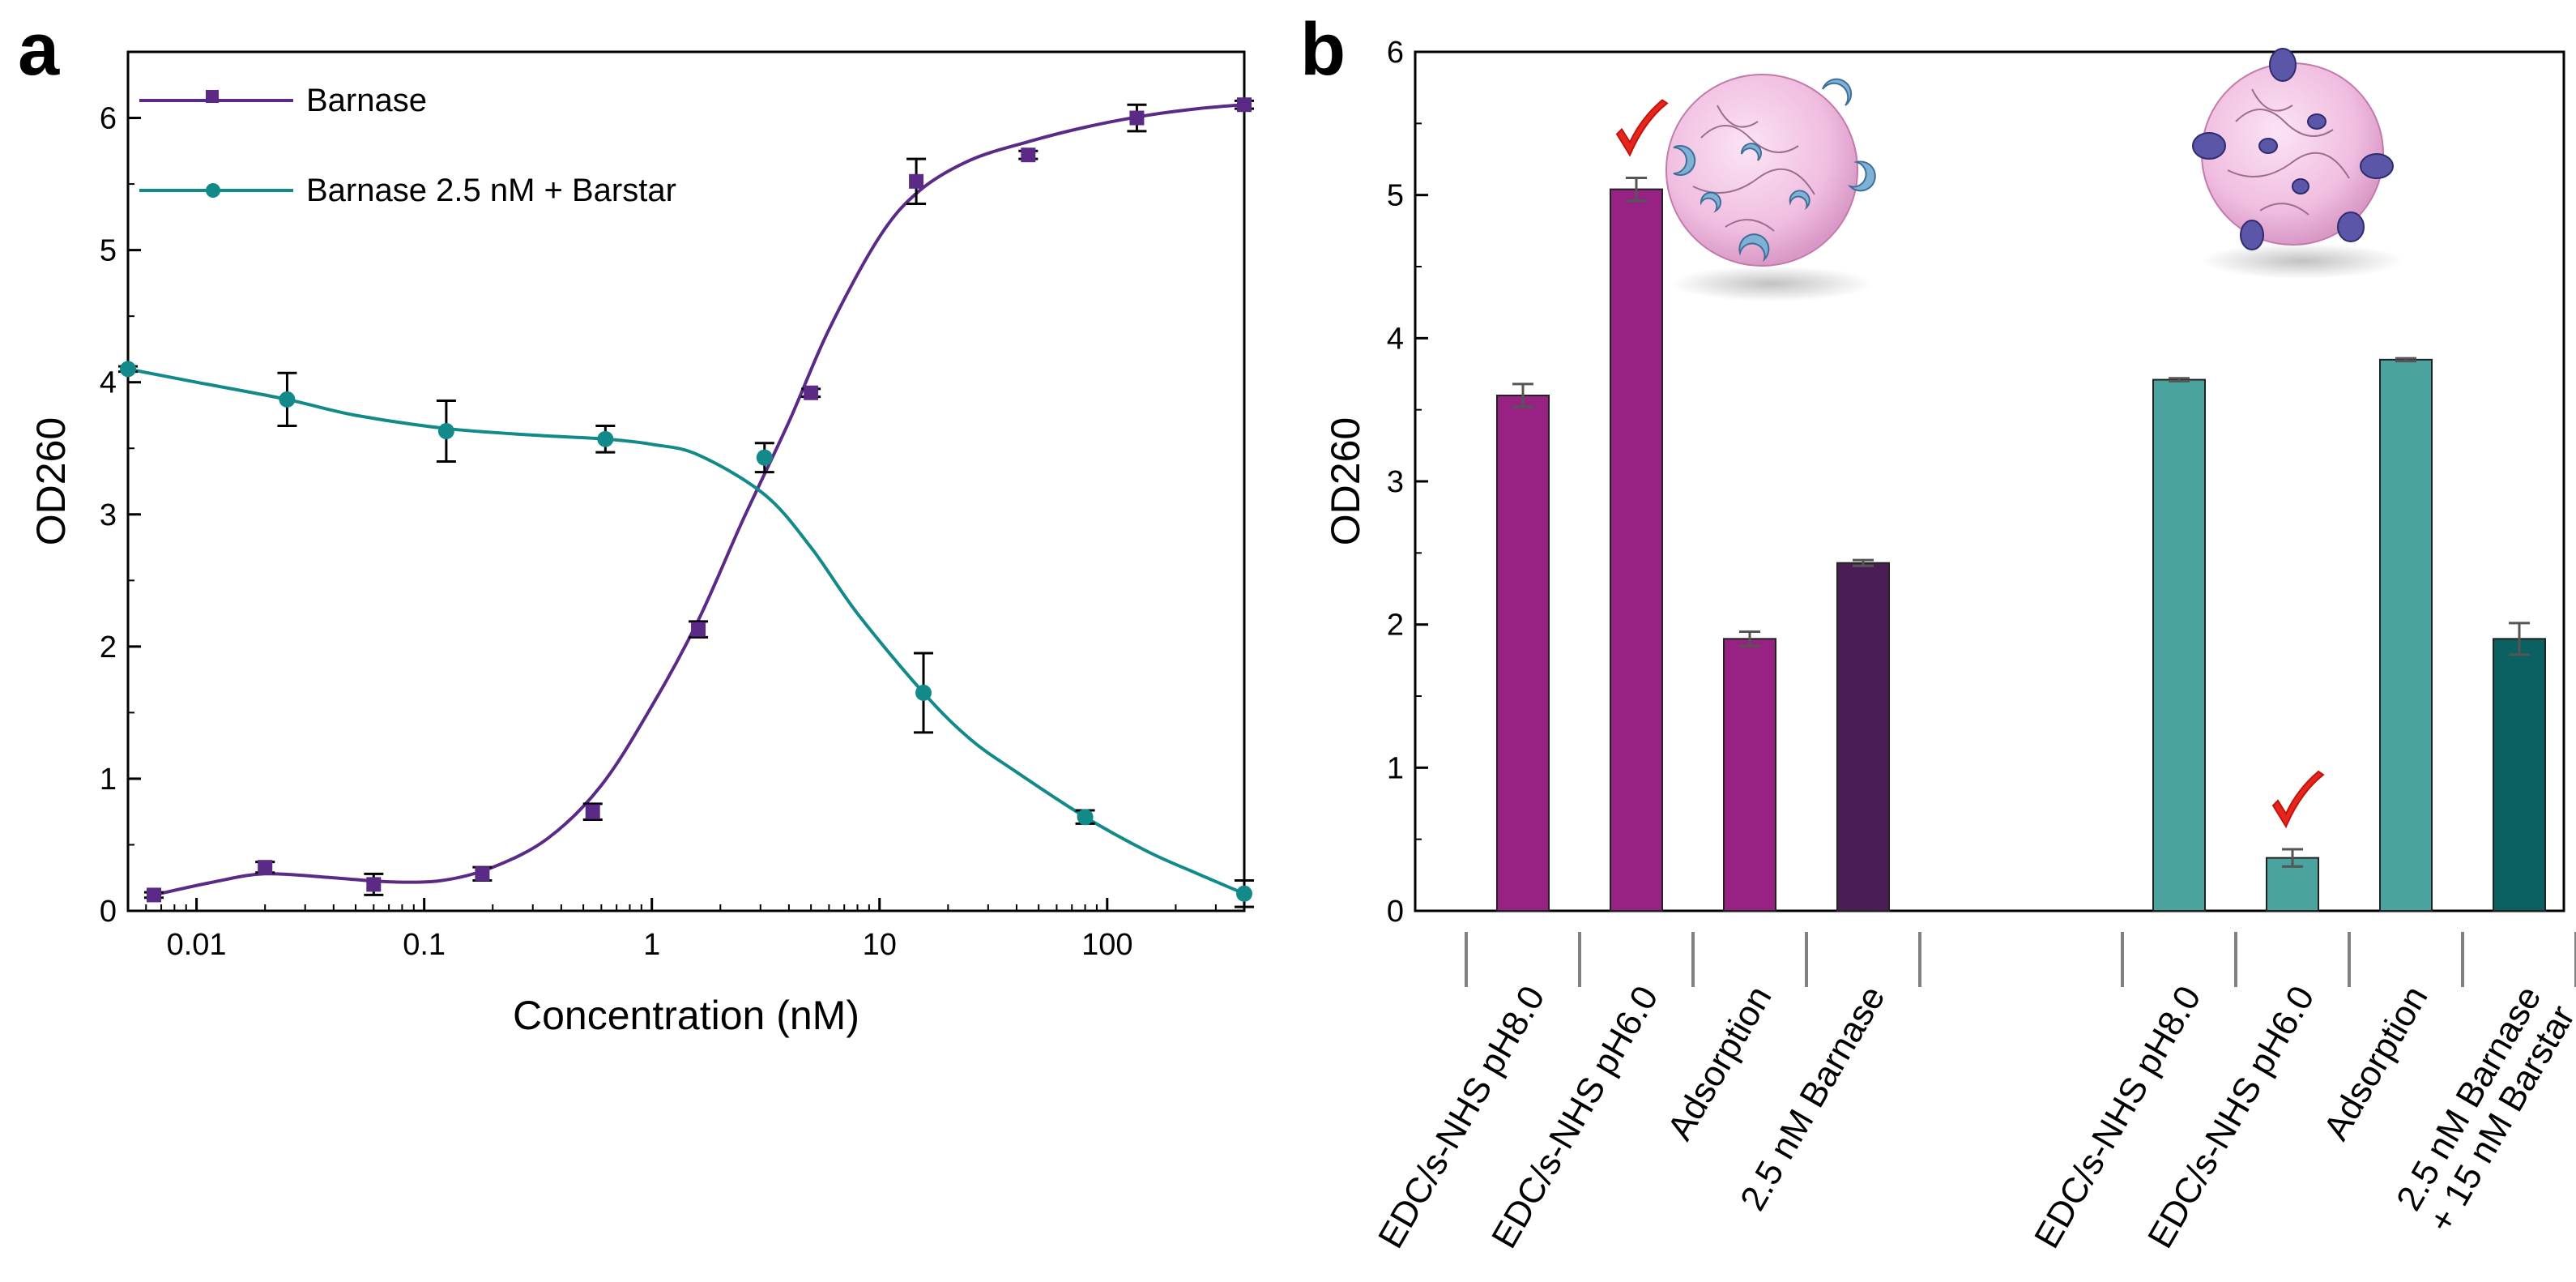 The width and height of the screenshot is (2576, 1282). Describe the element at coordinates (2297, 163) in the screenshot. I see `bead-illustration-barstar` at that location.